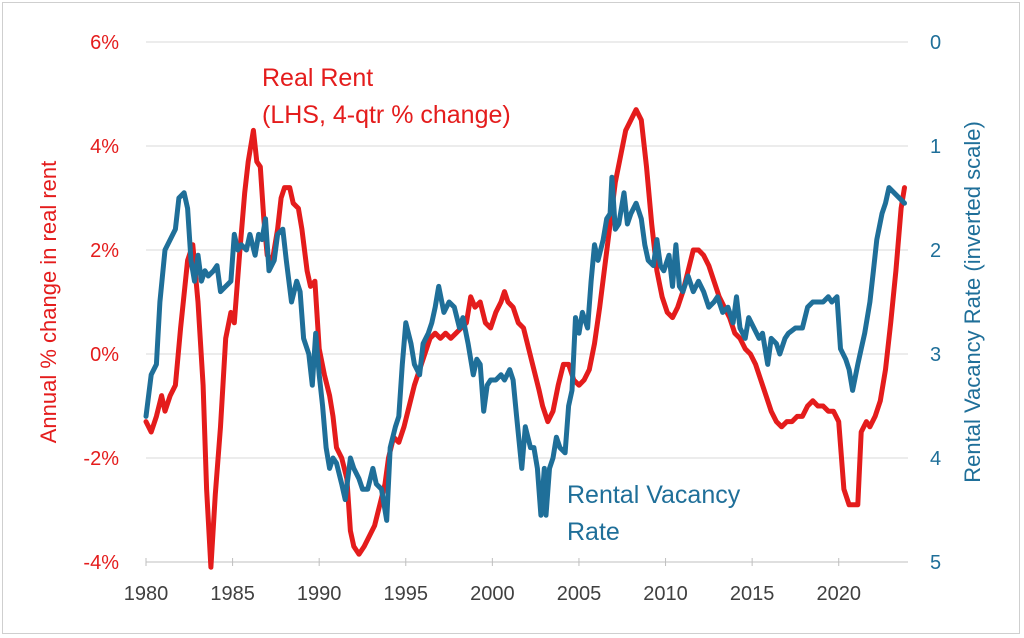 The image size is (1024, 638). Describe the element at coordinates (665, 594) in the screenshot. I see `x-tick-label: 2010` at that location.